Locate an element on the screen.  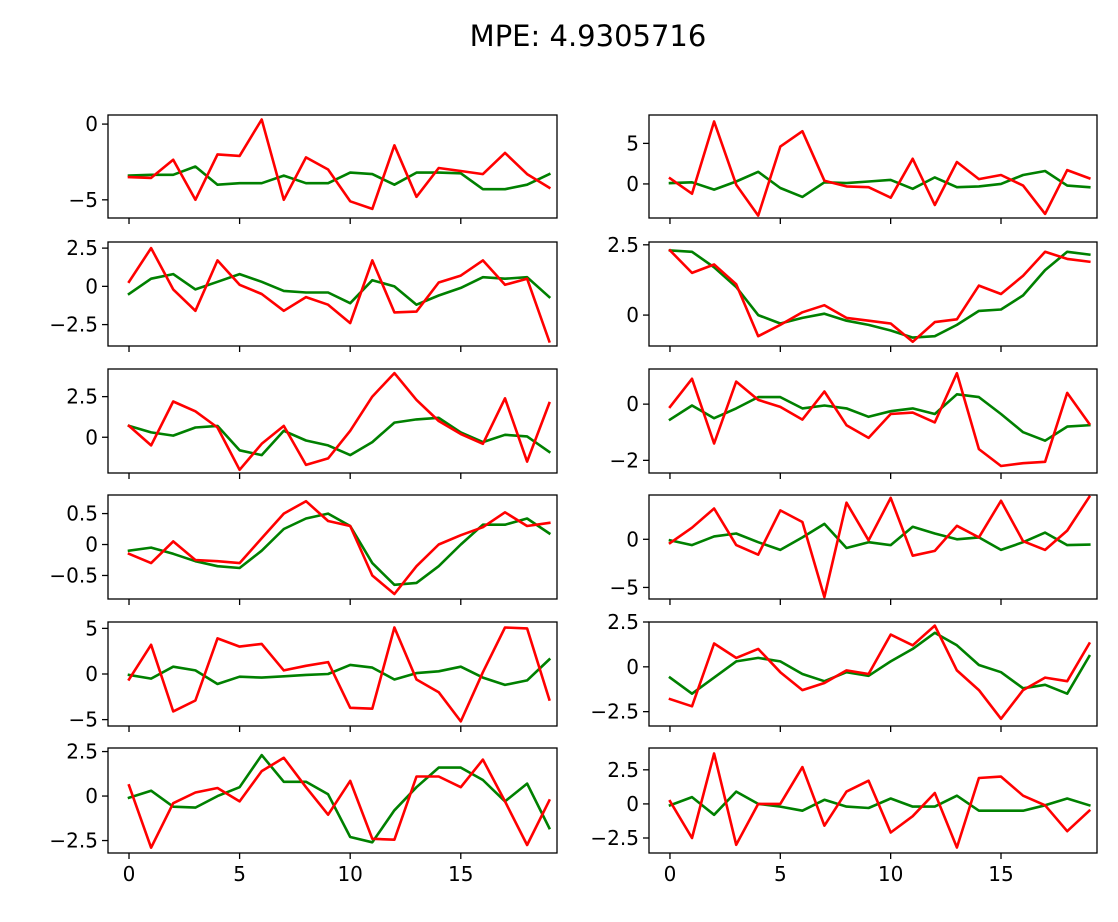
subplot-2-2: 2.50 is located at coordinates (852, 292).